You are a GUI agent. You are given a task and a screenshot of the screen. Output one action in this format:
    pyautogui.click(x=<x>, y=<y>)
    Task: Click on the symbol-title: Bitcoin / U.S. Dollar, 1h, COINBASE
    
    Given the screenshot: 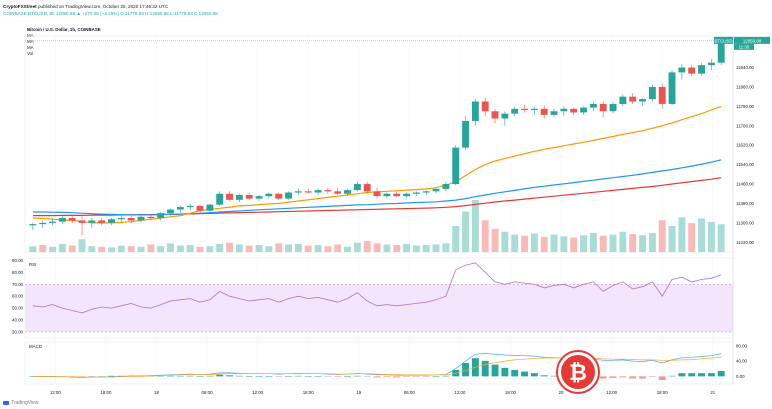 What is the action you would take?
    pyautogui.click(x=64, y=29)
    